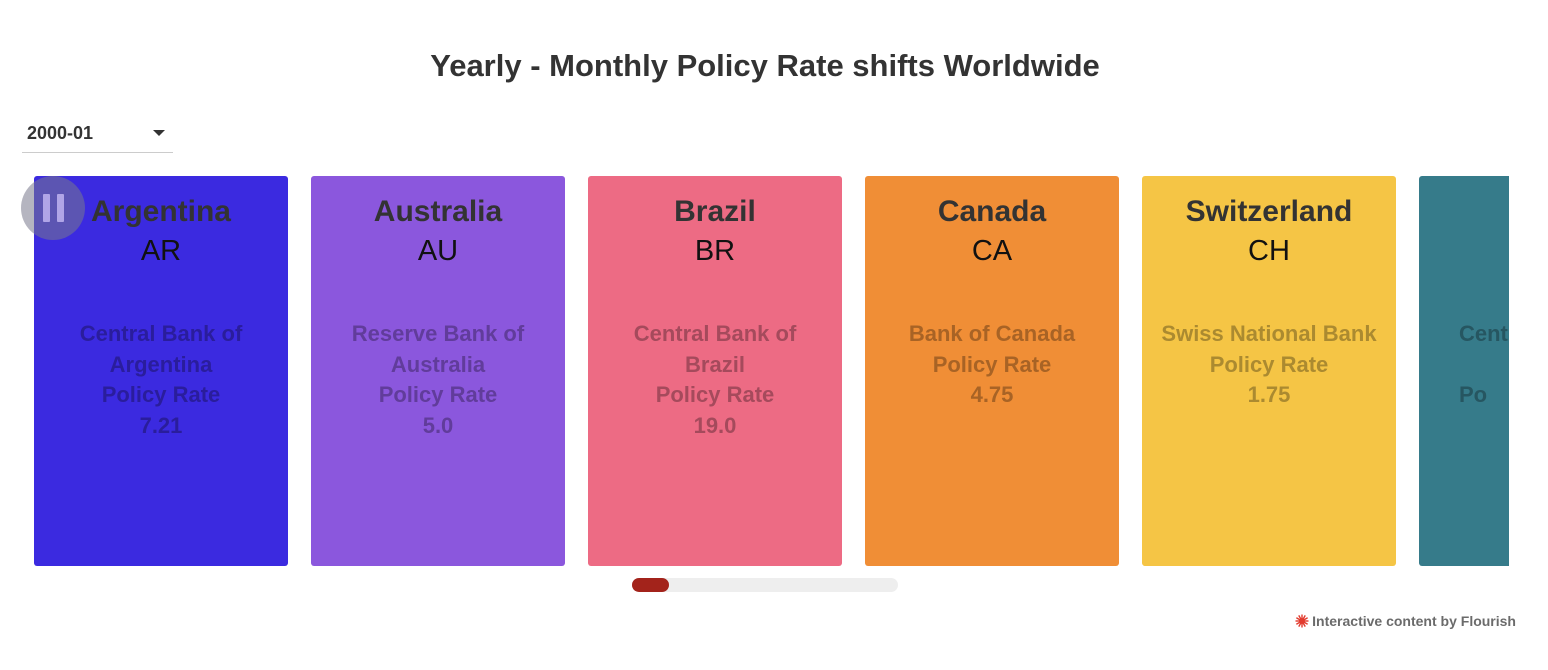 The image size is (1548, 670). Describe the element at coordinates (992, 349) in the screenshot. I see `card-bank-name: Bank of Canada Policy Rate` at that location.